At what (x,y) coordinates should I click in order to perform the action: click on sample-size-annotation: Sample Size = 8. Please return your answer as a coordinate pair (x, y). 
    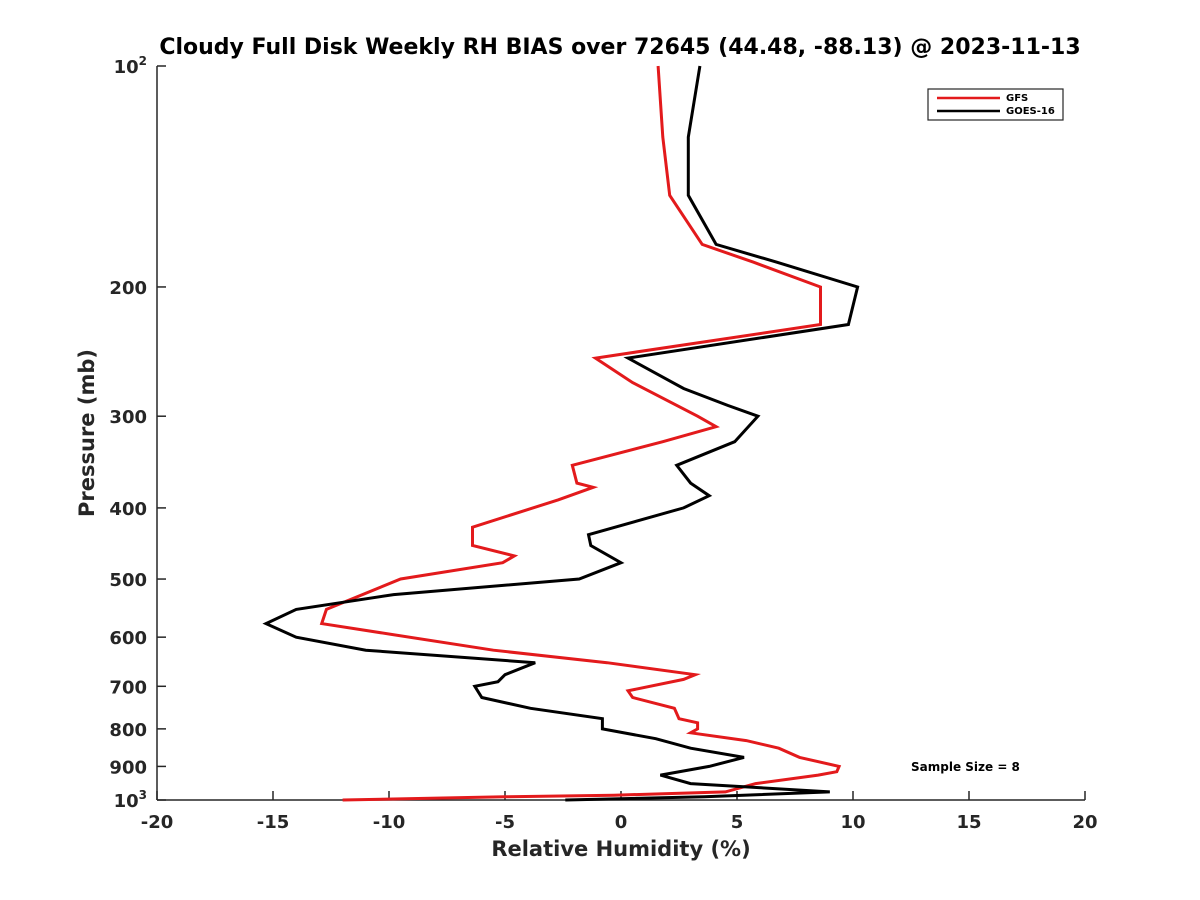
    Looking at the image, I should click on (965, 767).